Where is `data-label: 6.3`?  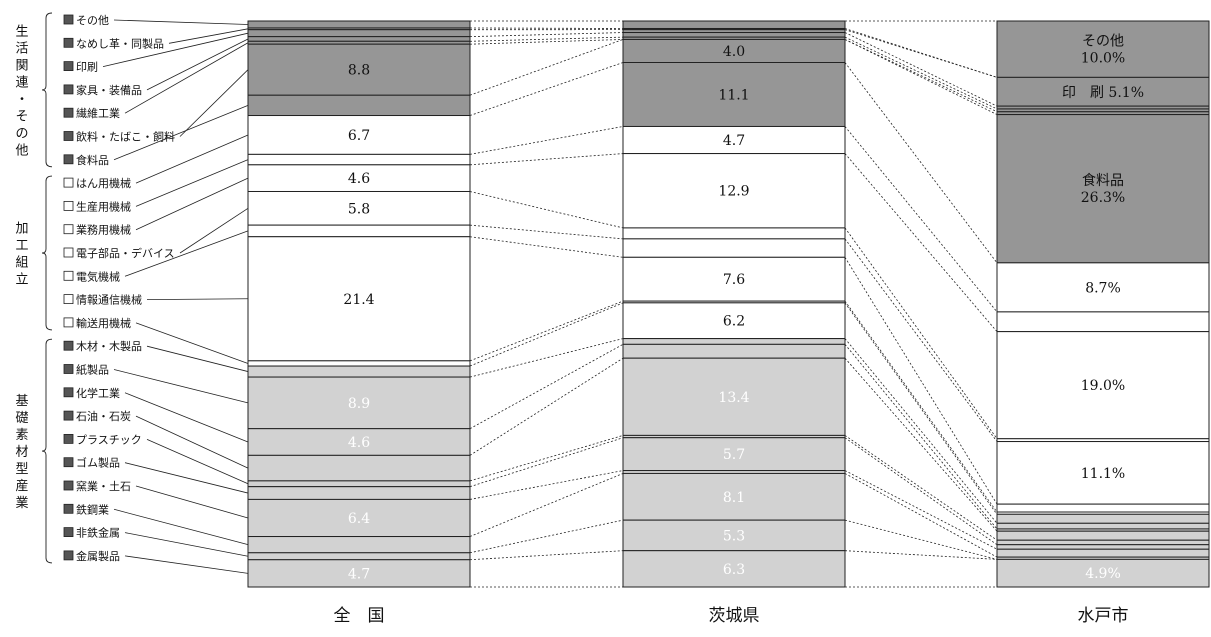
data-label: 6.3 is located at coordinates (734, 570).